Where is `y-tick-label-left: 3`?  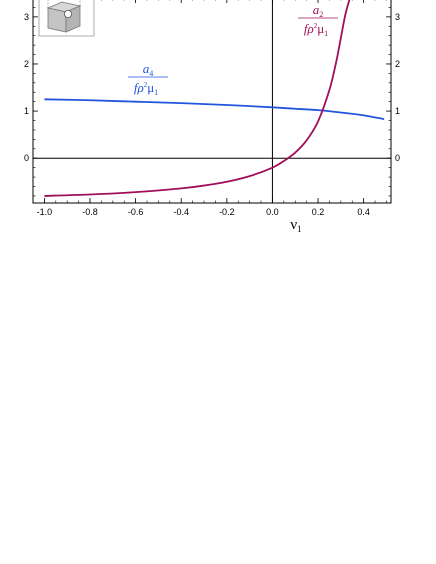
y-tick-label-left: 3 is located at coordinates (26, 17).